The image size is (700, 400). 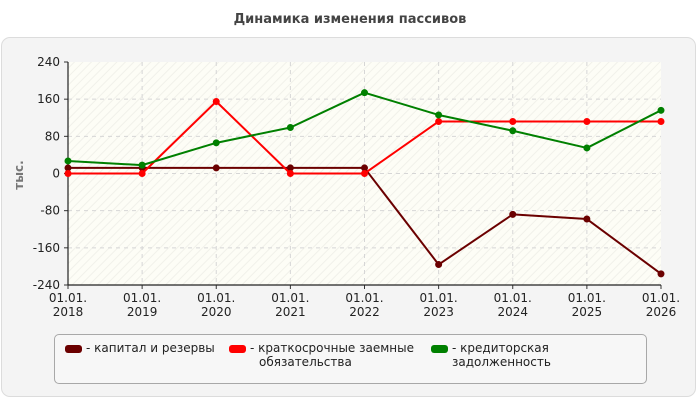 I want to click on x-tick-label: 2019, so click(x=142, y=312).